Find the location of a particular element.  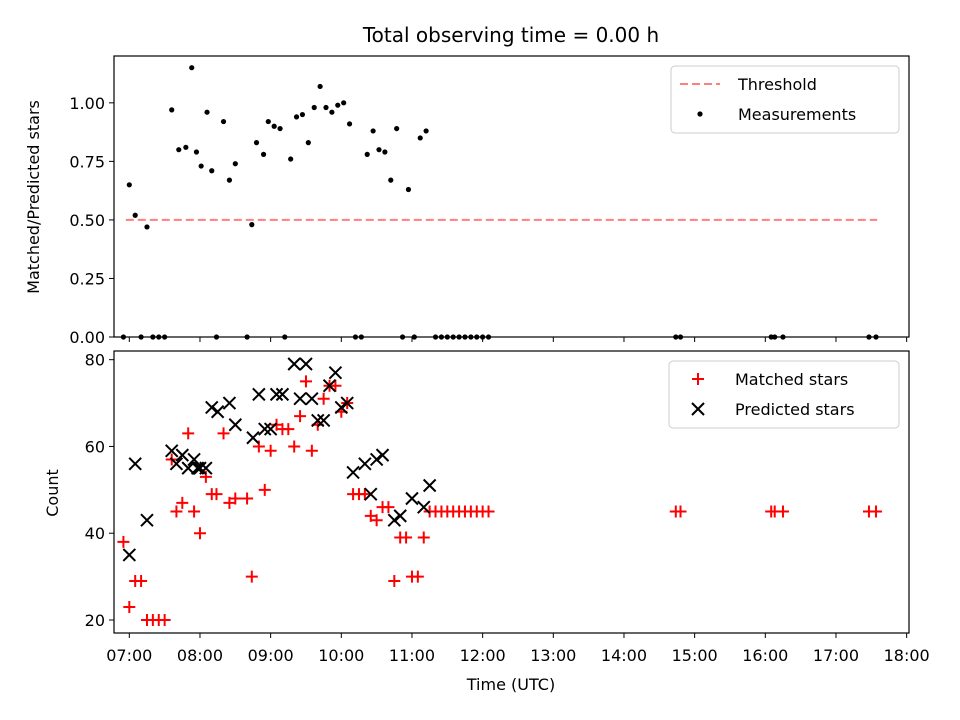

count-x-tick-label: 14:00 is located at coordinates (624, 655).